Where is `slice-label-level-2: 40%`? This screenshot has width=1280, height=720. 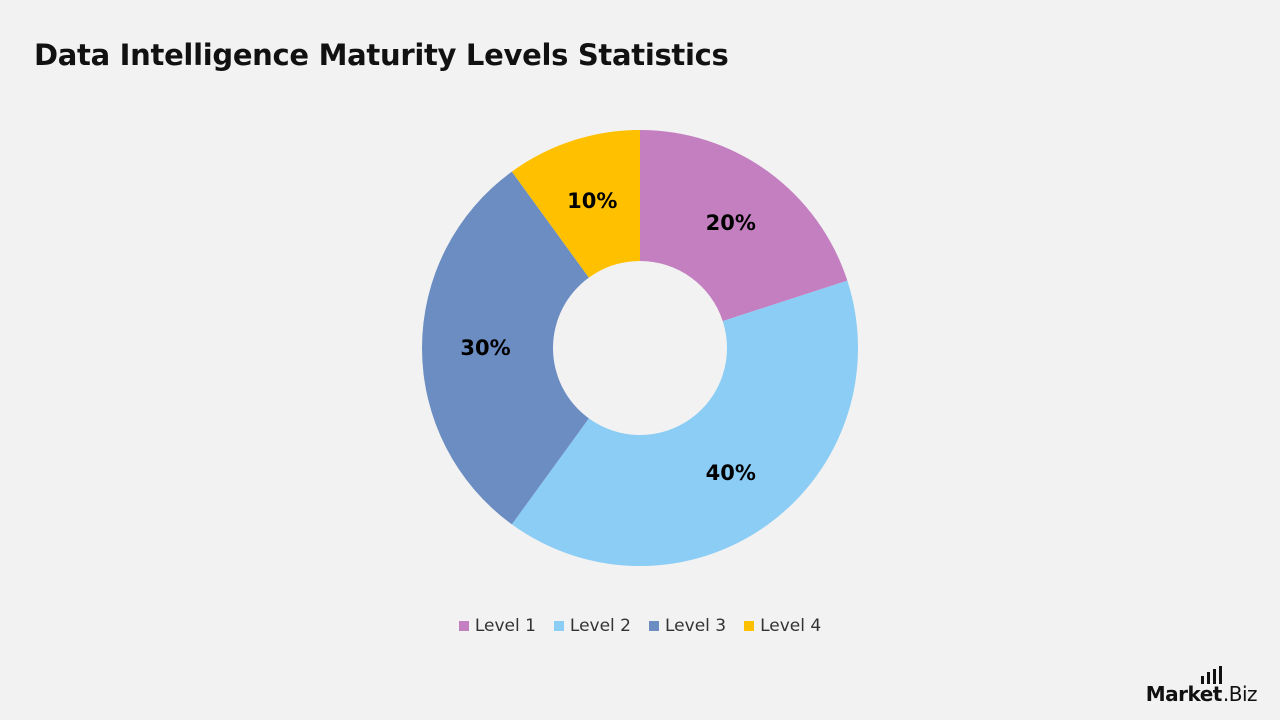 slice-label-level-2: 40% is located at coordinates (731, 473).